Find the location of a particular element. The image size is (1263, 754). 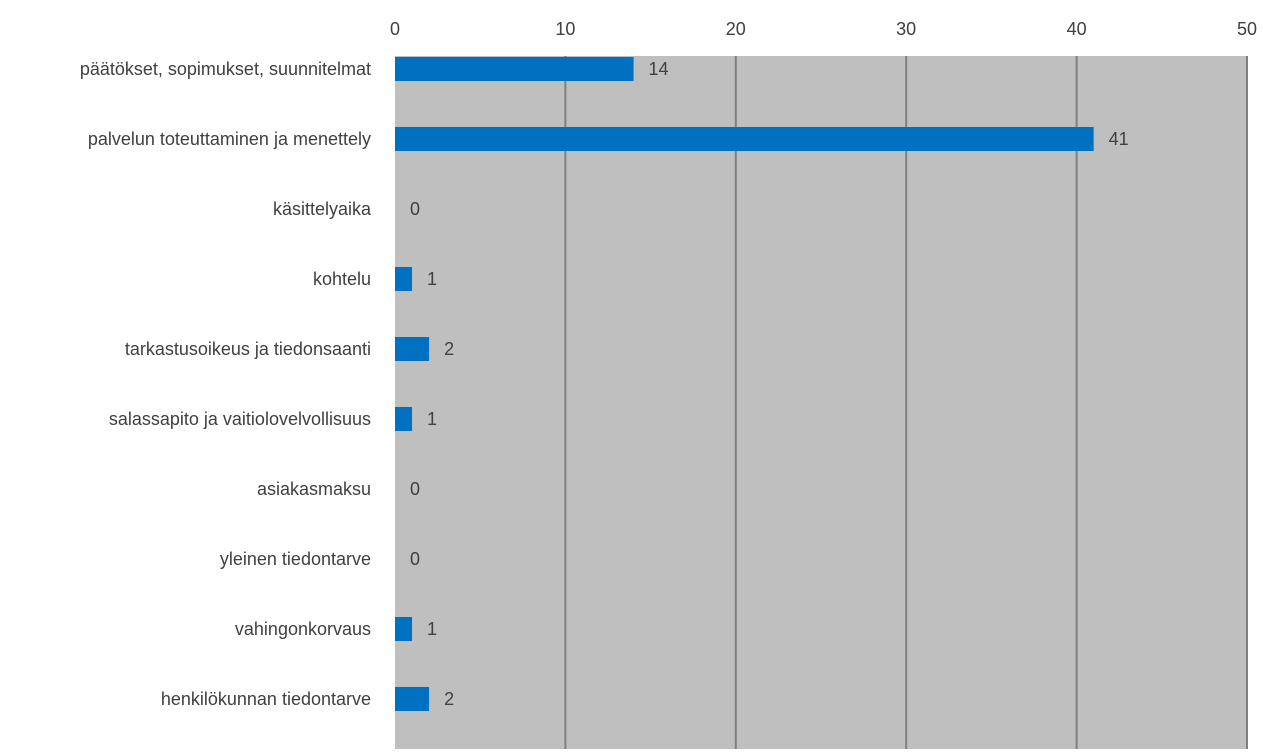

data-label-tarkastusoikeus-ja-tiedonsaanti: 2 is located at coordinates (449, 349).